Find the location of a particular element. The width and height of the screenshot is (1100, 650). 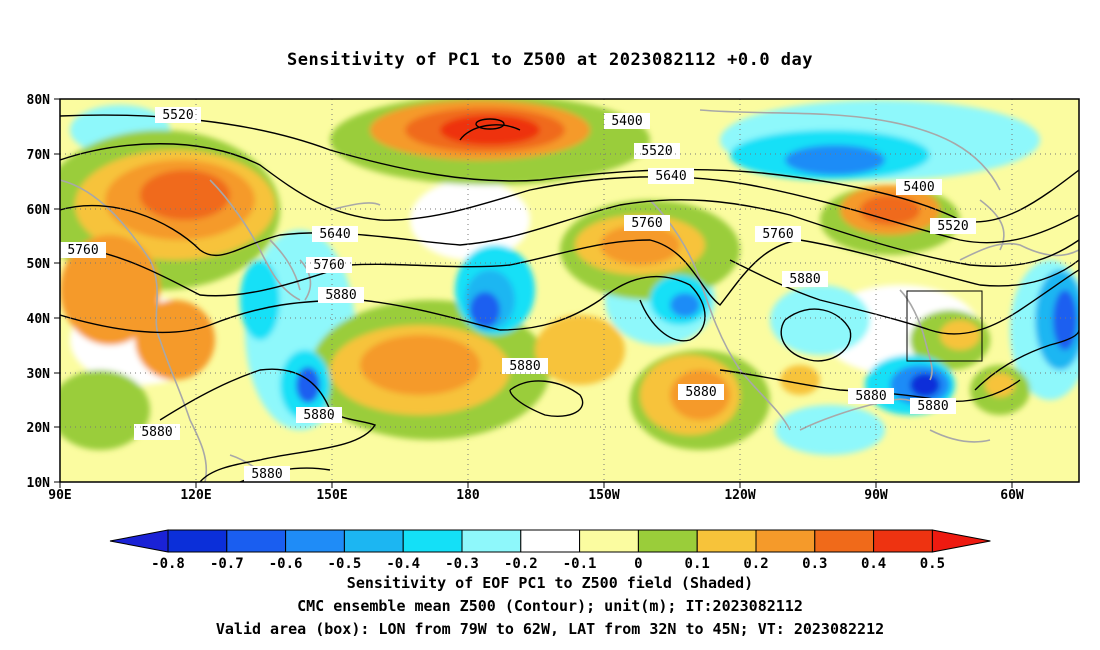

lat-label: 50N is located at coordinates (39, 264).